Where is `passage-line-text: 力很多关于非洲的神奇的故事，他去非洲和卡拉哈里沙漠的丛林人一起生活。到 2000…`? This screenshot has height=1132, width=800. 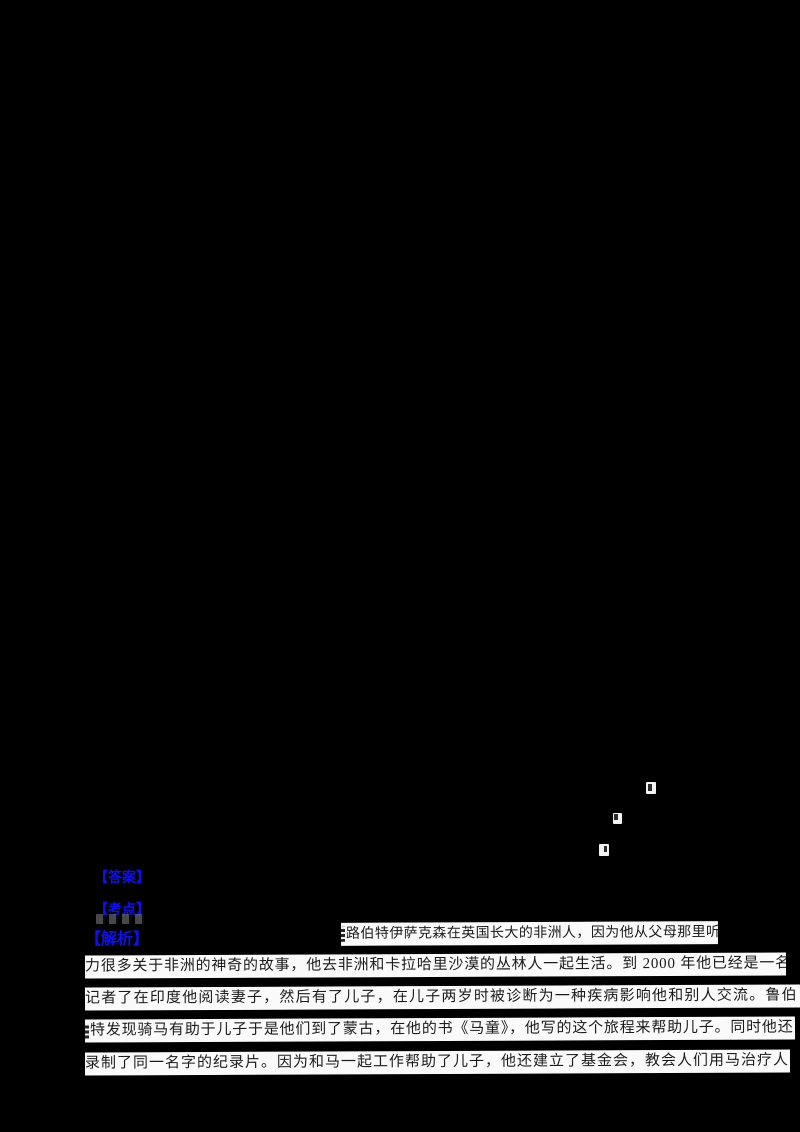 passage-line-text: 力很多关于非洲的神奇的故事，他去非洲和卡拉哈里沙漠的丛林人一起生活。到 2000… is located at coordinates (435, 965).